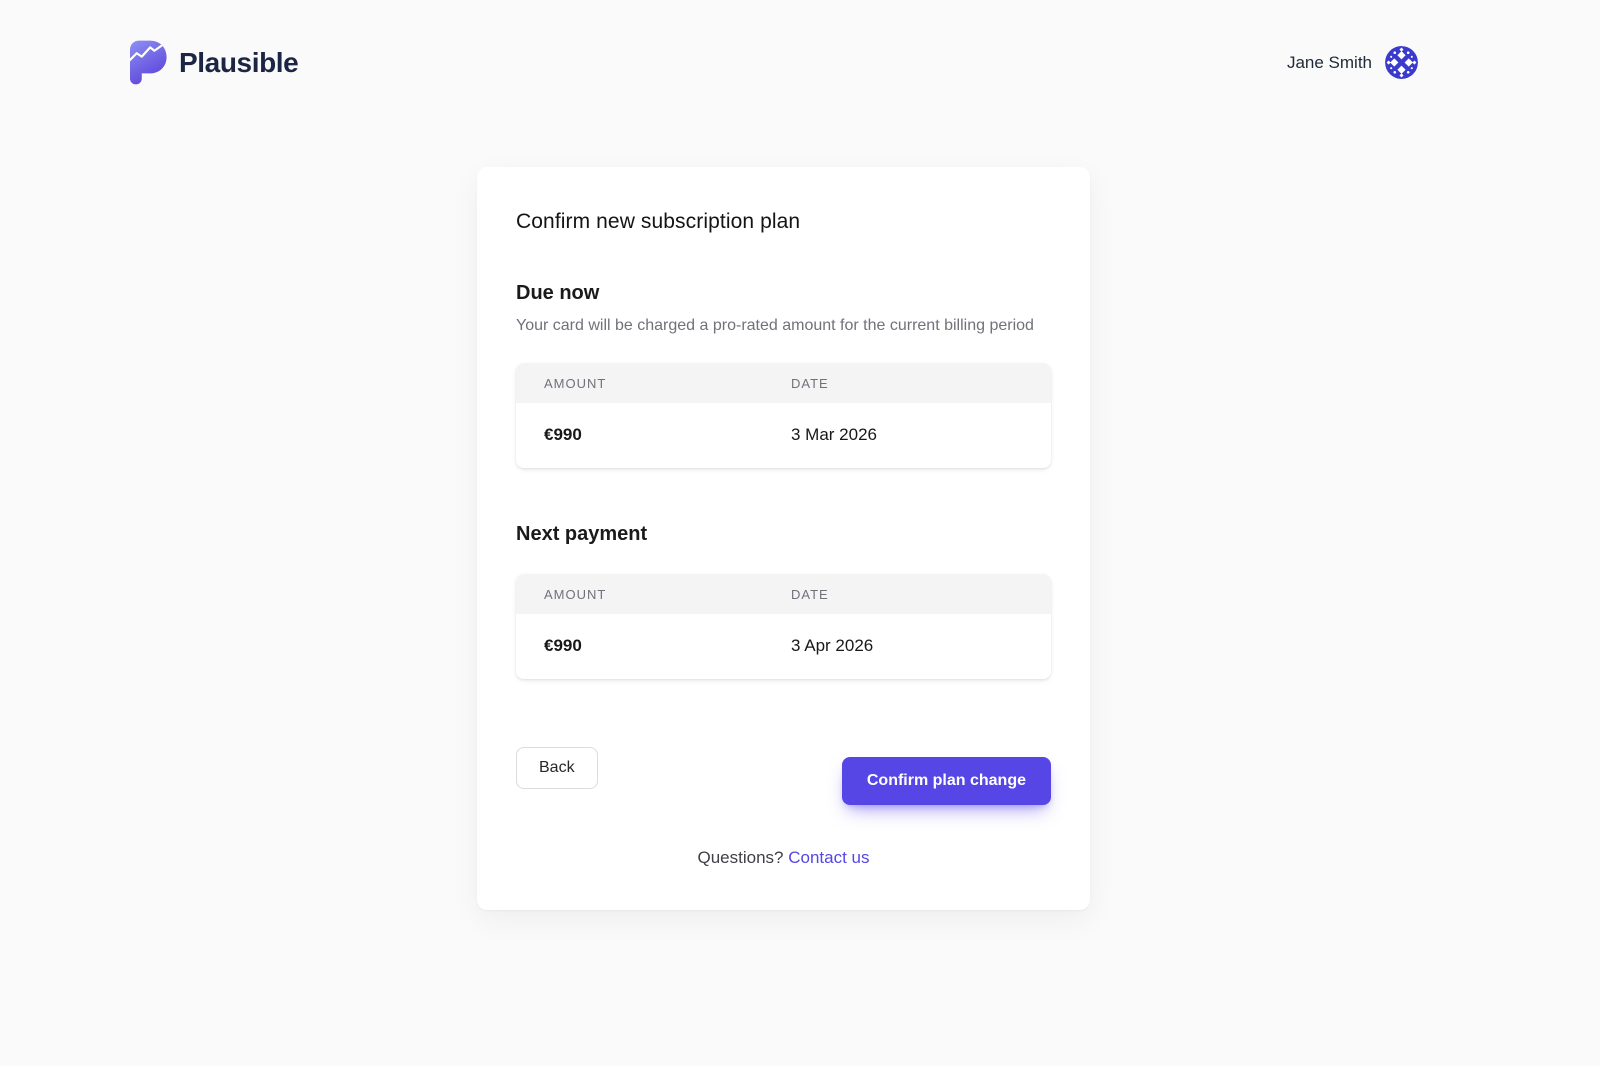  Describe the element at coordinates (239, 62) in the screenshot. I see `brand-name: Plausible` at that location.